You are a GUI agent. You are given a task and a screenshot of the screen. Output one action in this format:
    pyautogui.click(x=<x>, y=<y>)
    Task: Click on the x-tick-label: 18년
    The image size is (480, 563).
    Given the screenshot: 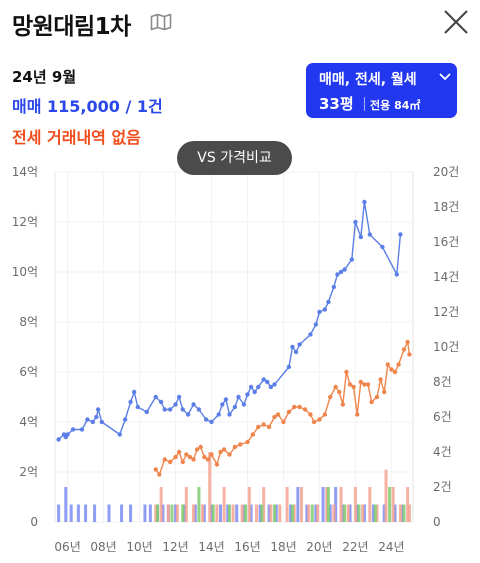 What is the action you would take?
    pyautogui.click(x=283, y=547)
    